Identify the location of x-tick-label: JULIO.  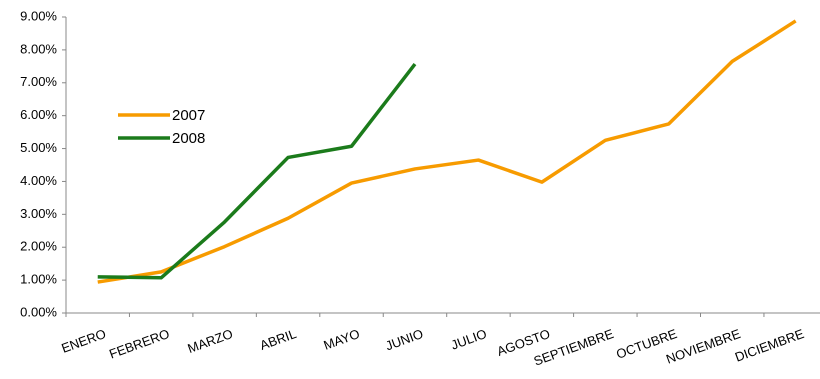
(469, 339).